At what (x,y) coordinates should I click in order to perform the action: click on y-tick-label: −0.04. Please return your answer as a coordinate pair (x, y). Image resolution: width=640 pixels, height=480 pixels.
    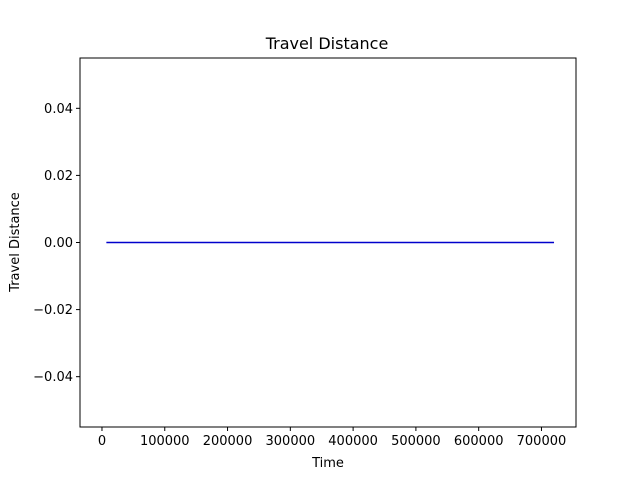
    Looking at the image, I should click on (53, 377).